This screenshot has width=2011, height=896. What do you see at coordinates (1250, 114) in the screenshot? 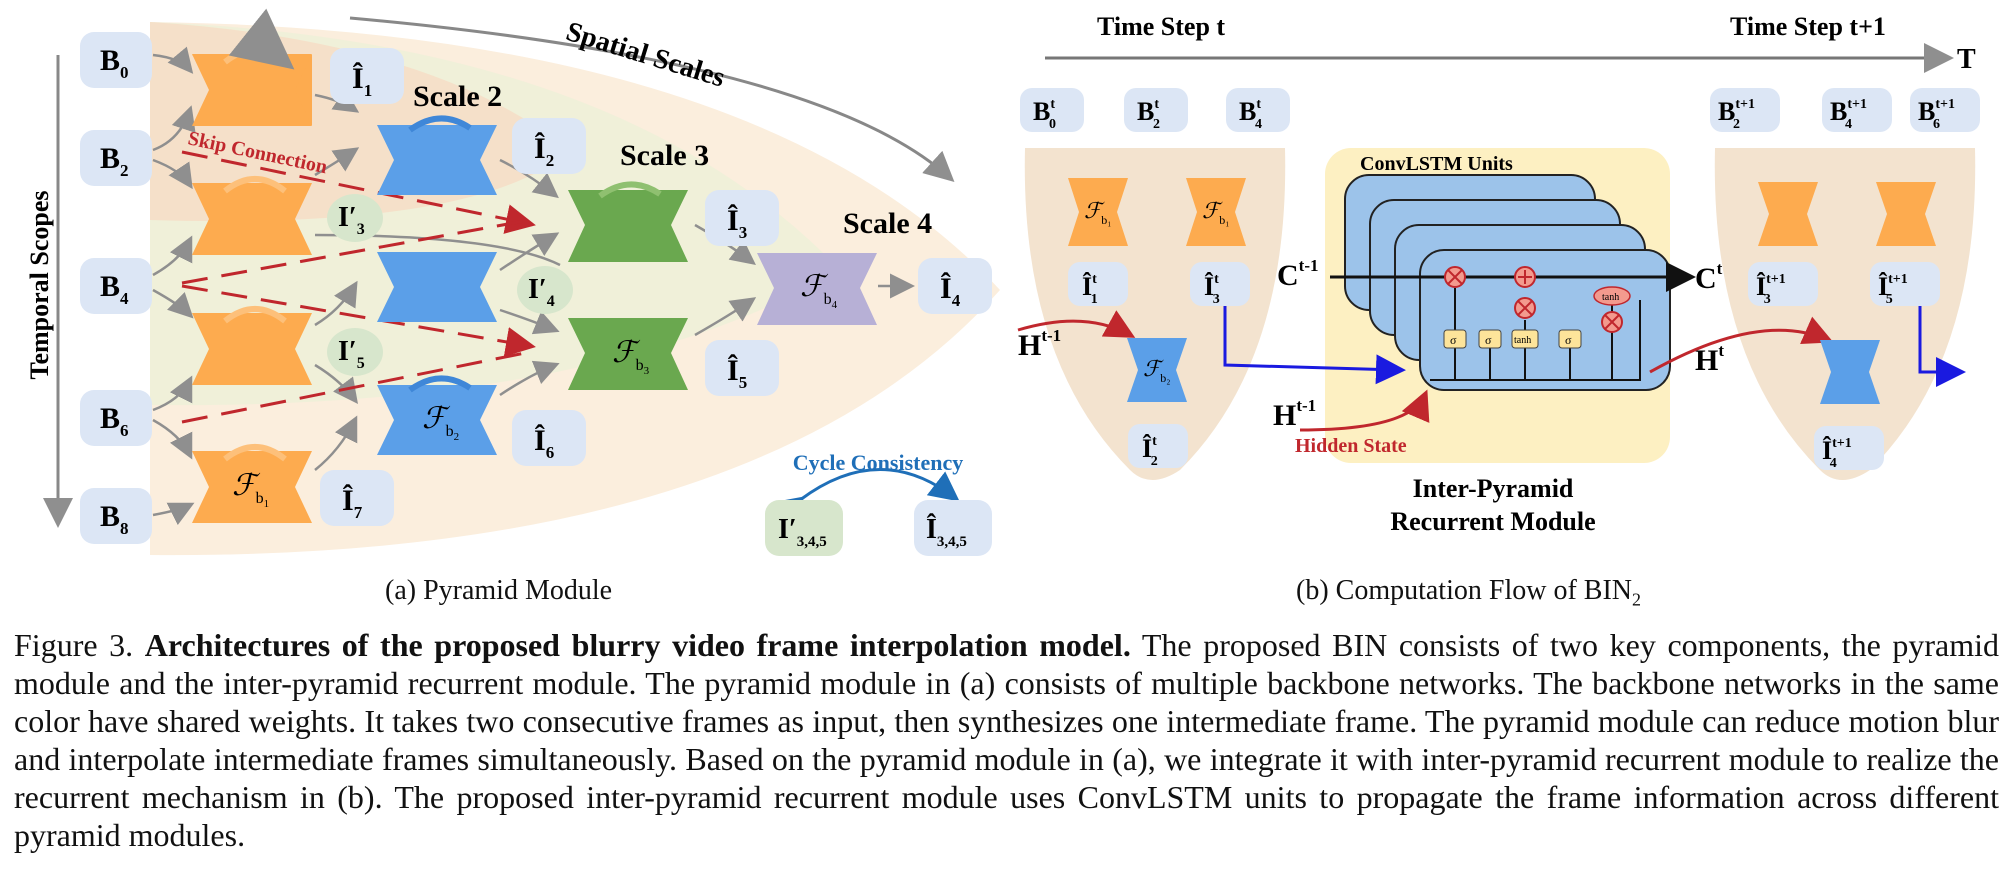
I see `input-t-b4: Bt 4` at bounding box center [1250, 114].